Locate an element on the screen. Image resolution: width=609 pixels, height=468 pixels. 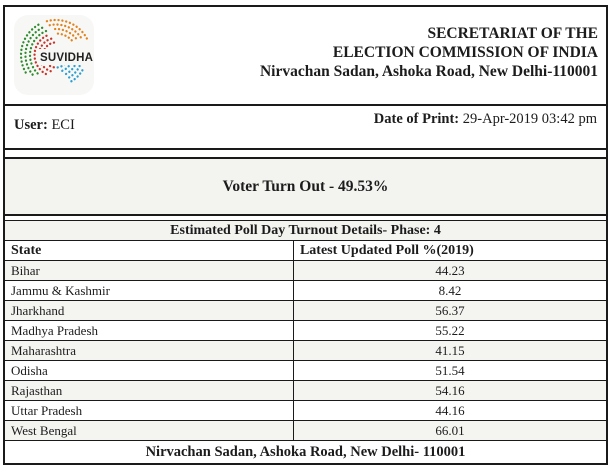
org-line-1: SECRETARIAT OF THE is located at coordinates (512, 33).